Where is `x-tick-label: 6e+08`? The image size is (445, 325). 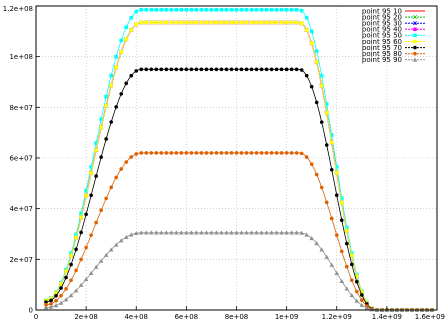
x-tick-label: 6e+08 is located at coordinates (187, 316).